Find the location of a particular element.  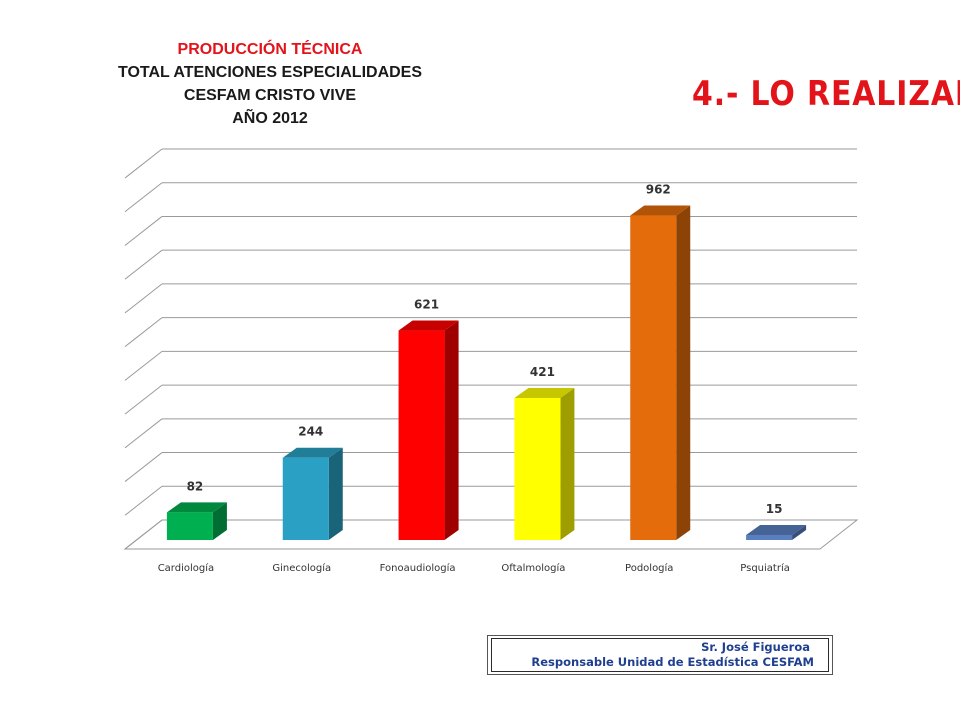

data-label: 962 is located at coordinates (658, 190).